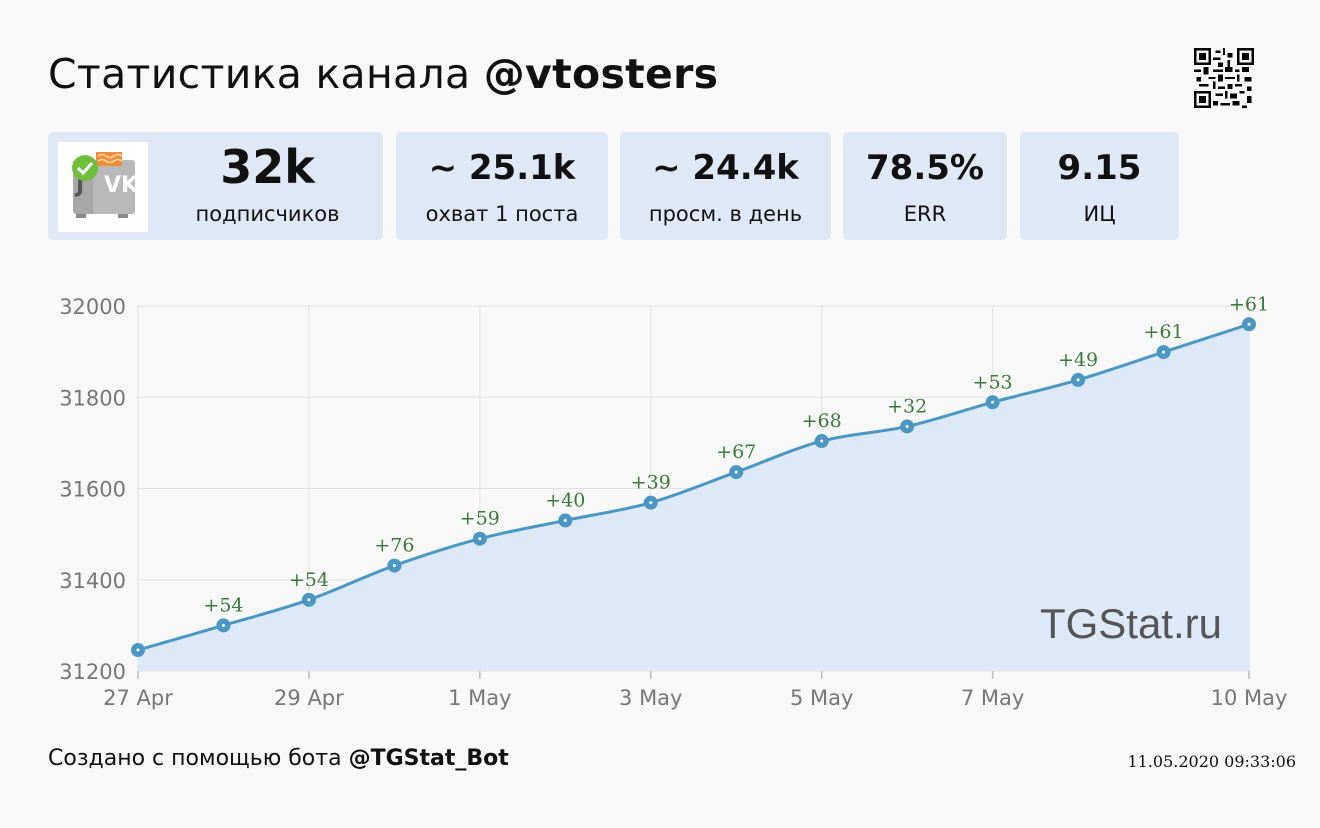  I want to click on reach-label: охват 1 поста, so click(502, 214).